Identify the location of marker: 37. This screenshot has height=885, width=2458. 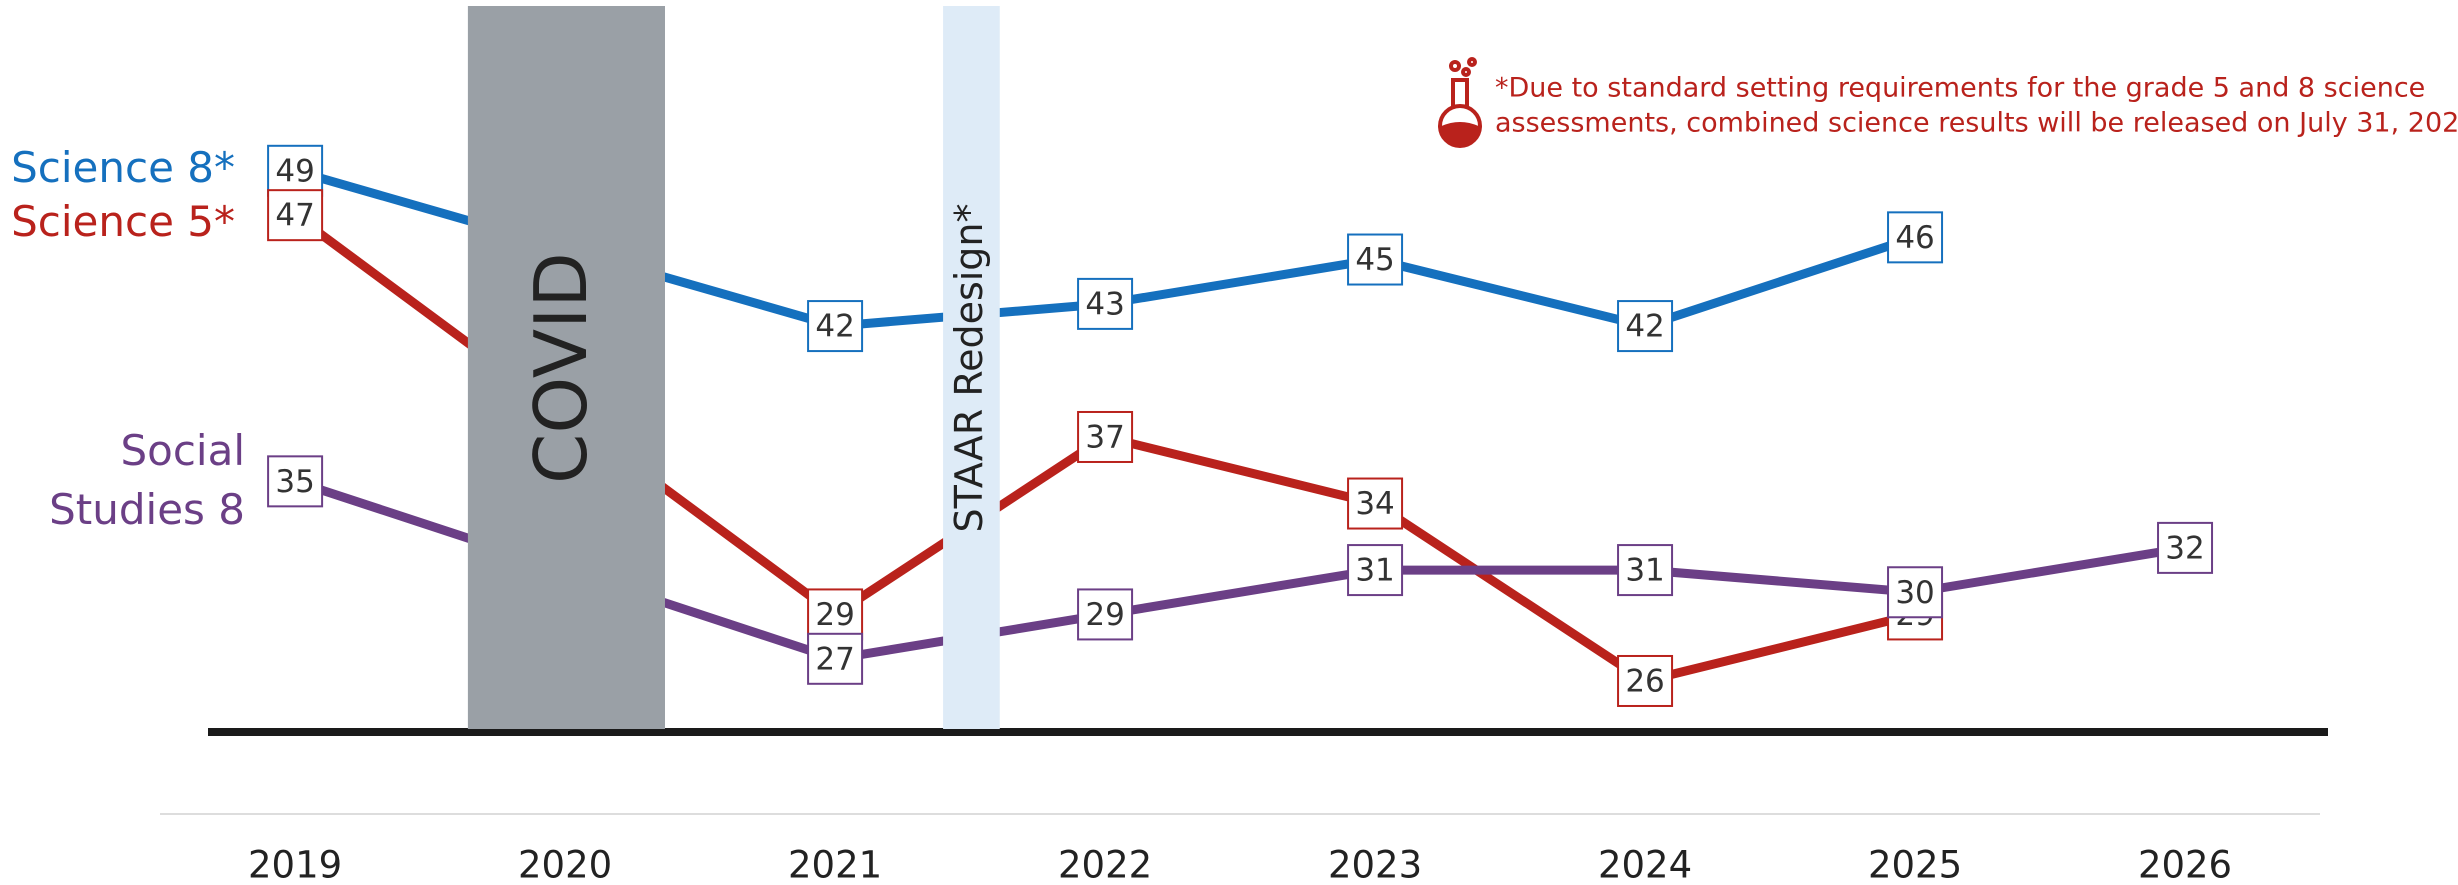
(1105, 436).